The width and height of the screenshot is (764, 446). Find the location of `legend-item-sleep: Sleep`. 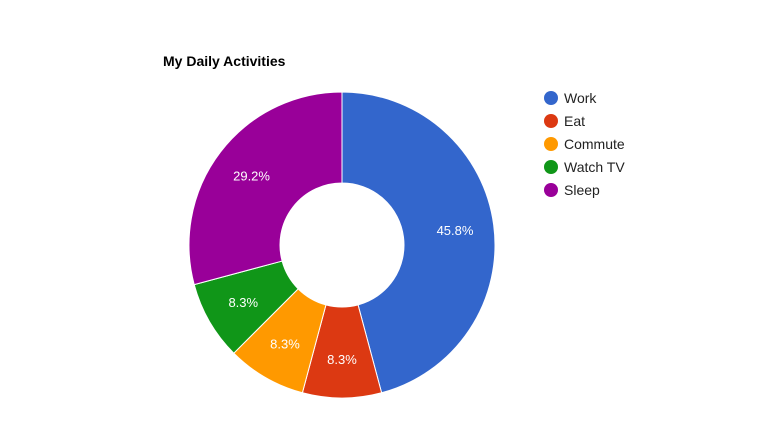

legend-item-sleep: Sleep is located at coordinates (572, 190).